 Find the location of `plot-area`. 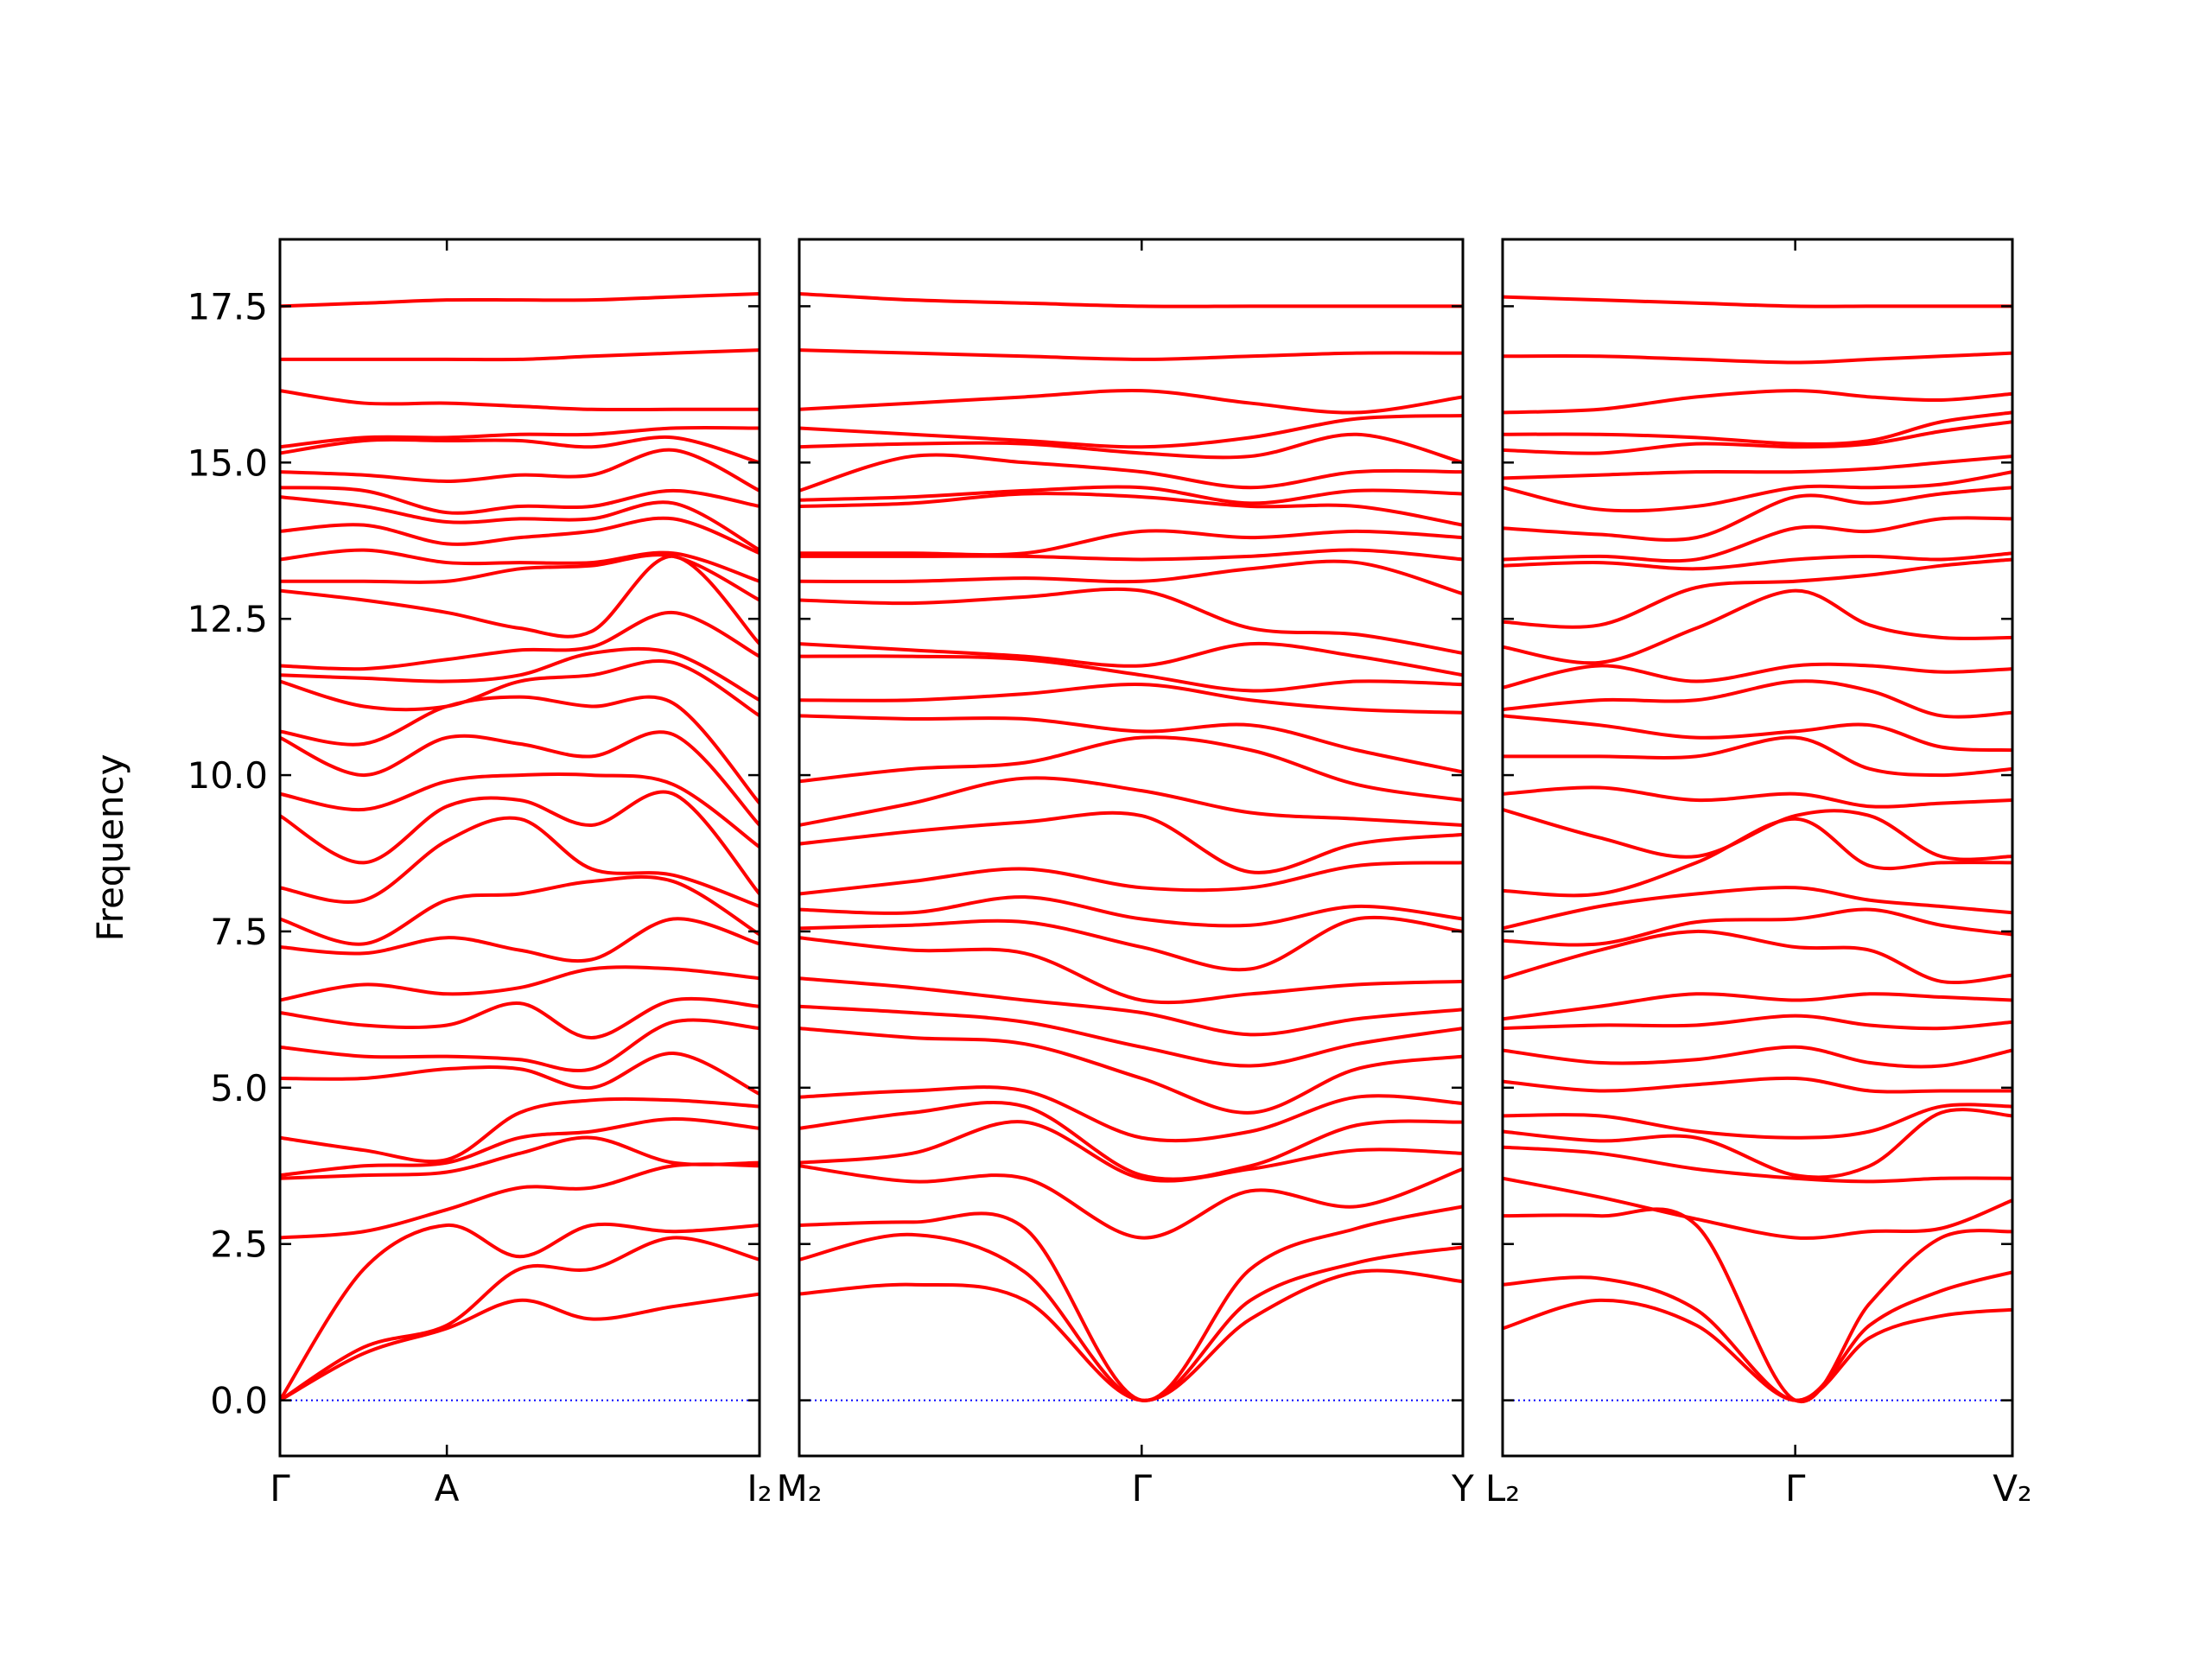

plot-area is located at coordinates (520, 846).